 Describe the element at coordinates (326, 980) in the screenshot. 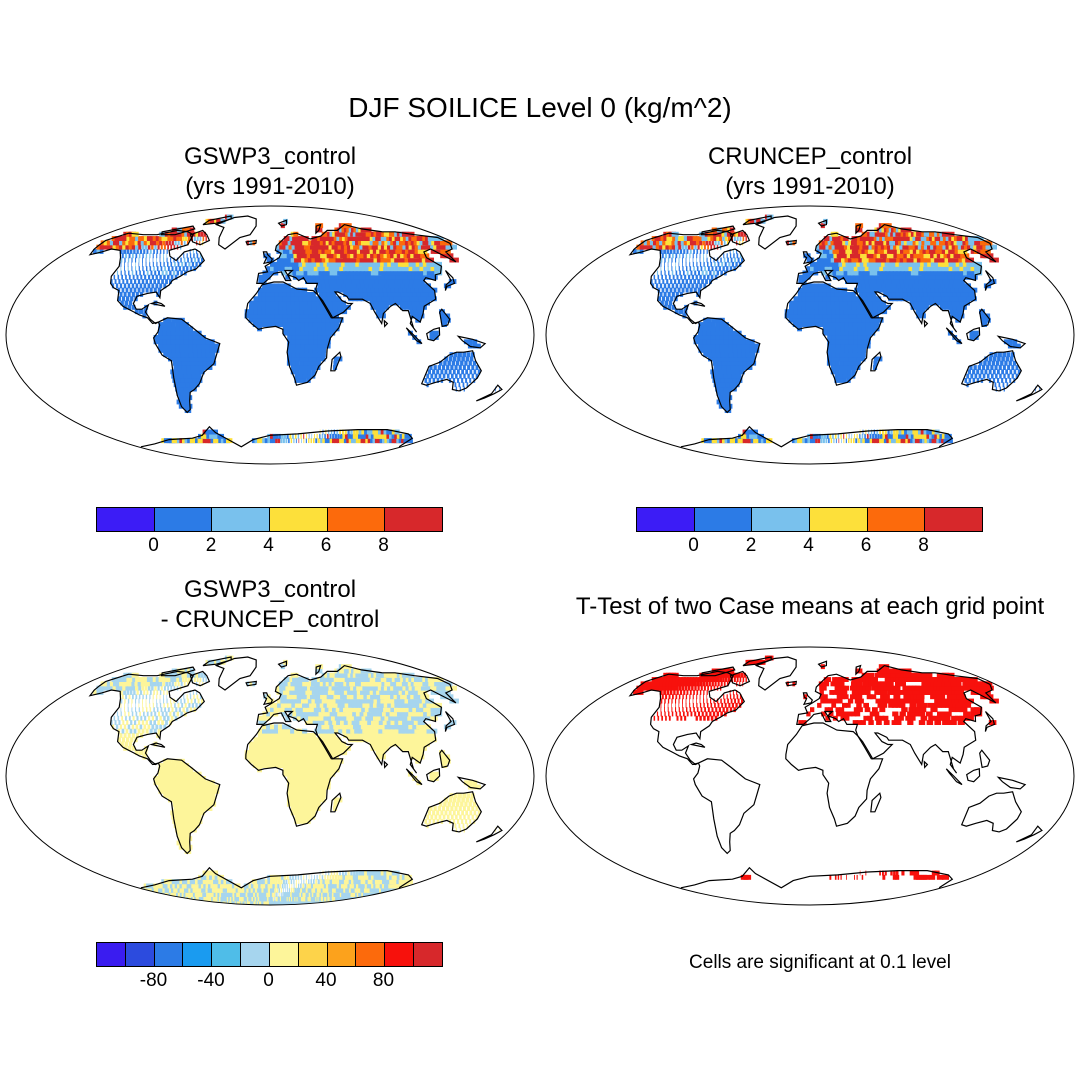

I see `colorbar-tick-label: 40` at that location.